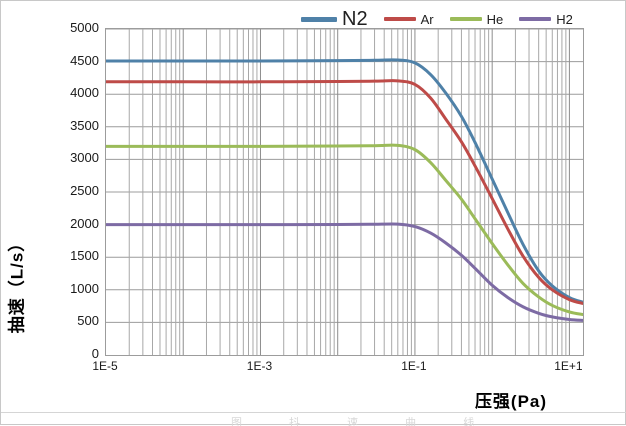  I want to click on legend-swatch-he, so click(465, 19).